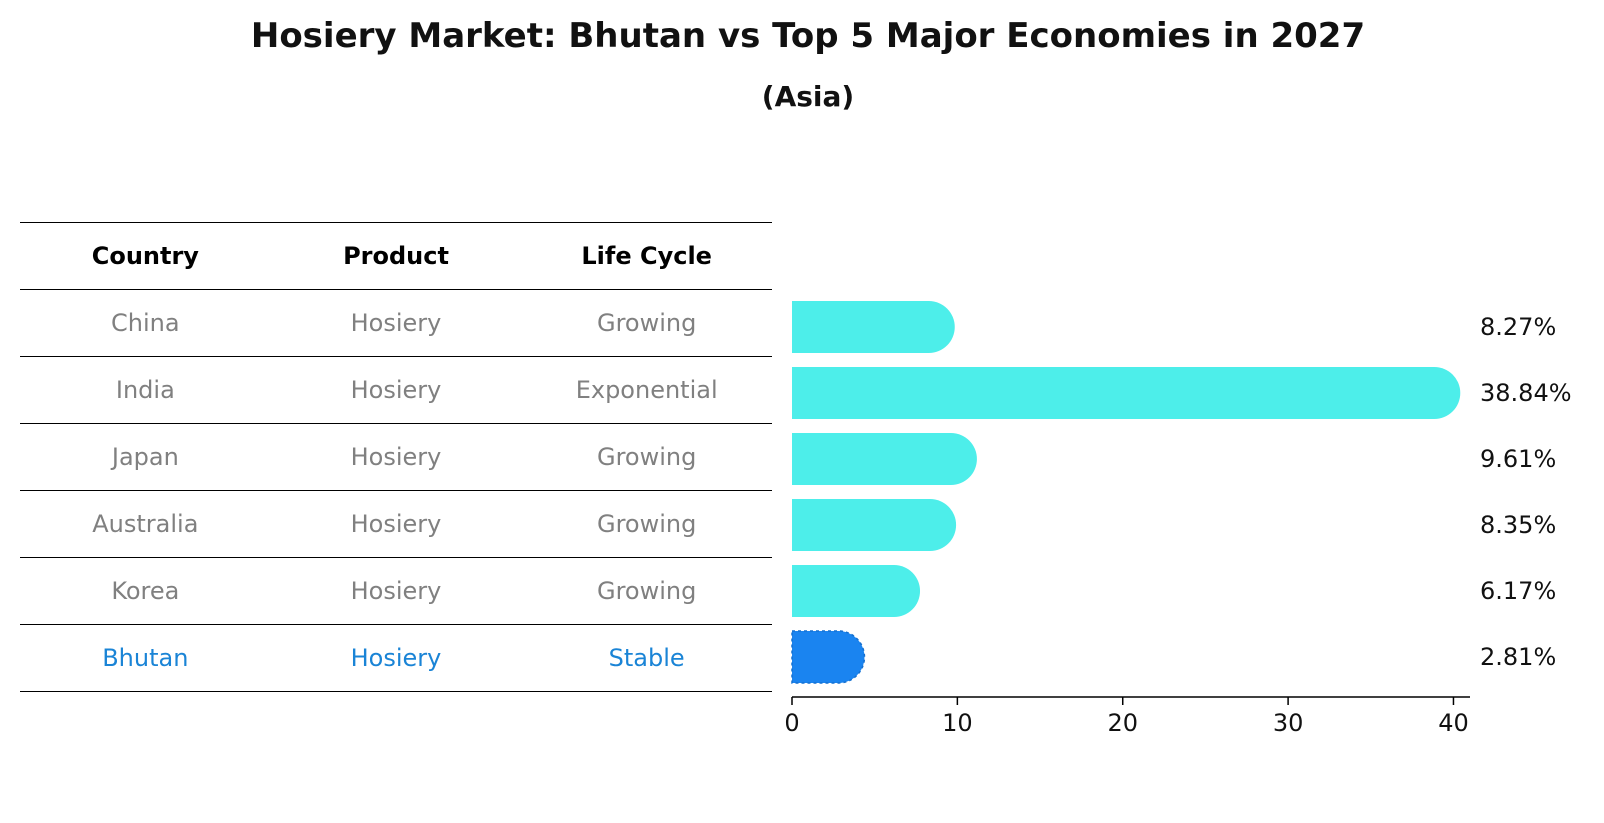 This screenshot has width=1604, height=823. What do you see at coordinates (1518, 657) in the screenshot?
I see `bar-value-label: 2.81%` at bounding box center [1518, 657].